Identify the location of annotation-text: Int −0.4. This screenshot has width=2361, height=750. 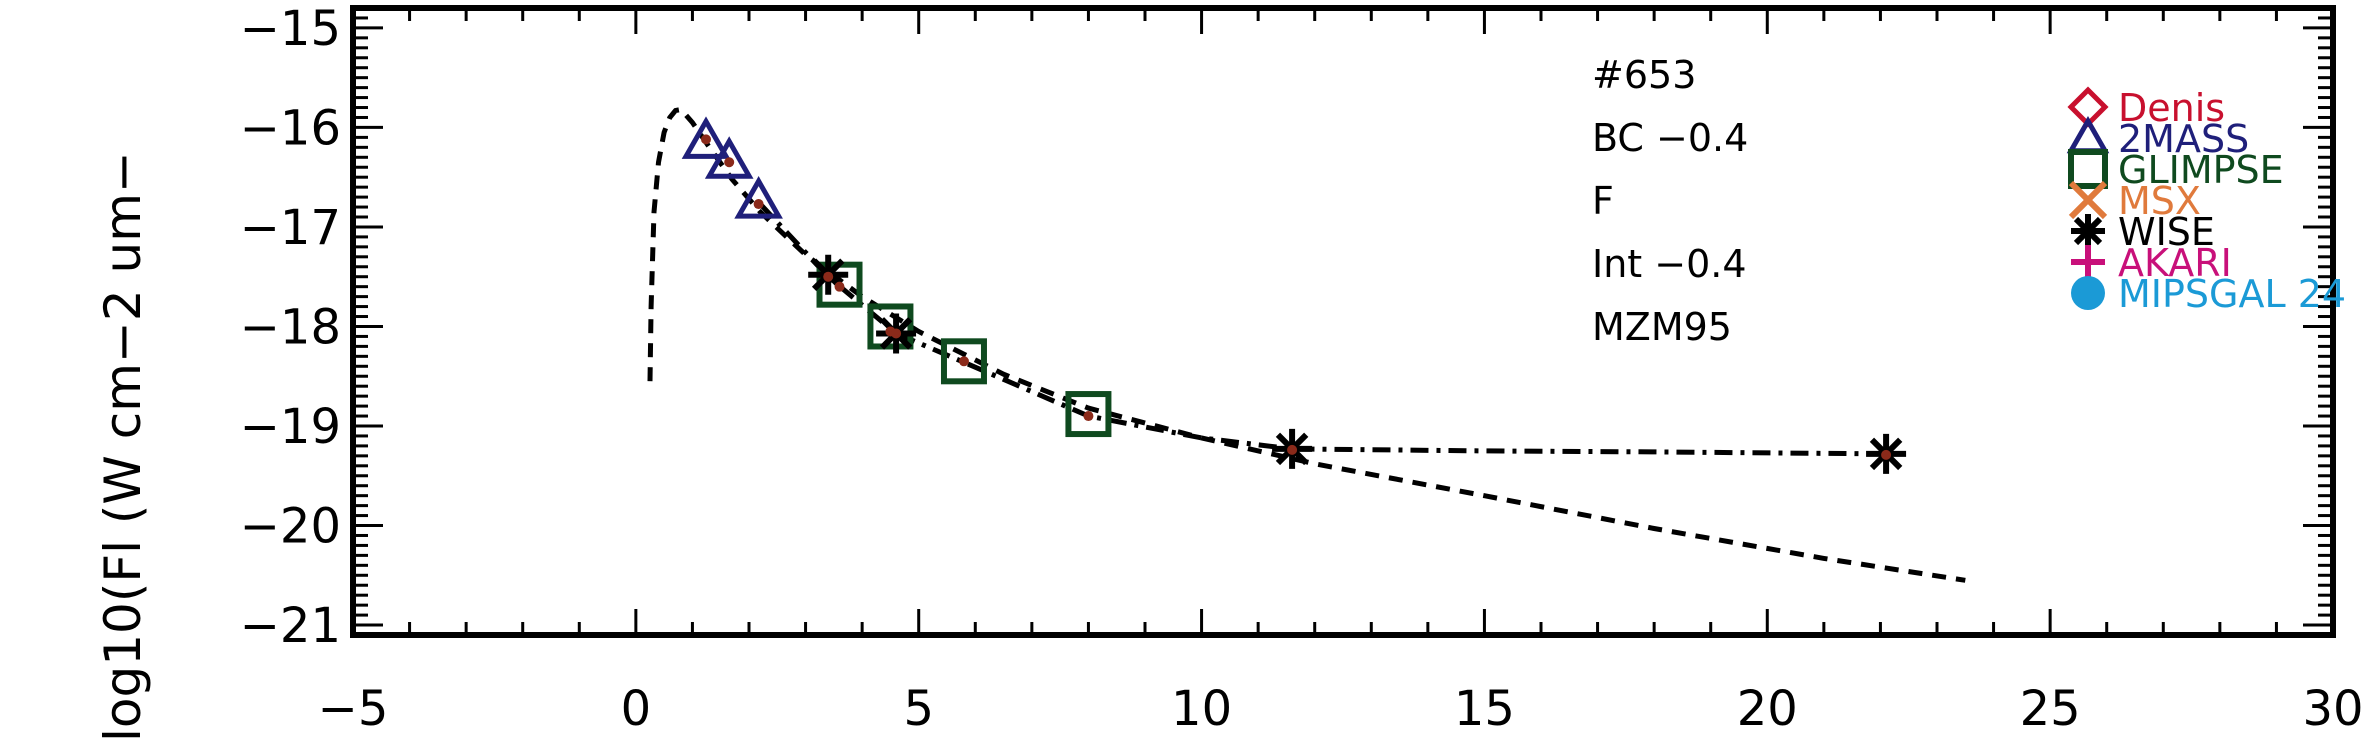
(1669, 264).